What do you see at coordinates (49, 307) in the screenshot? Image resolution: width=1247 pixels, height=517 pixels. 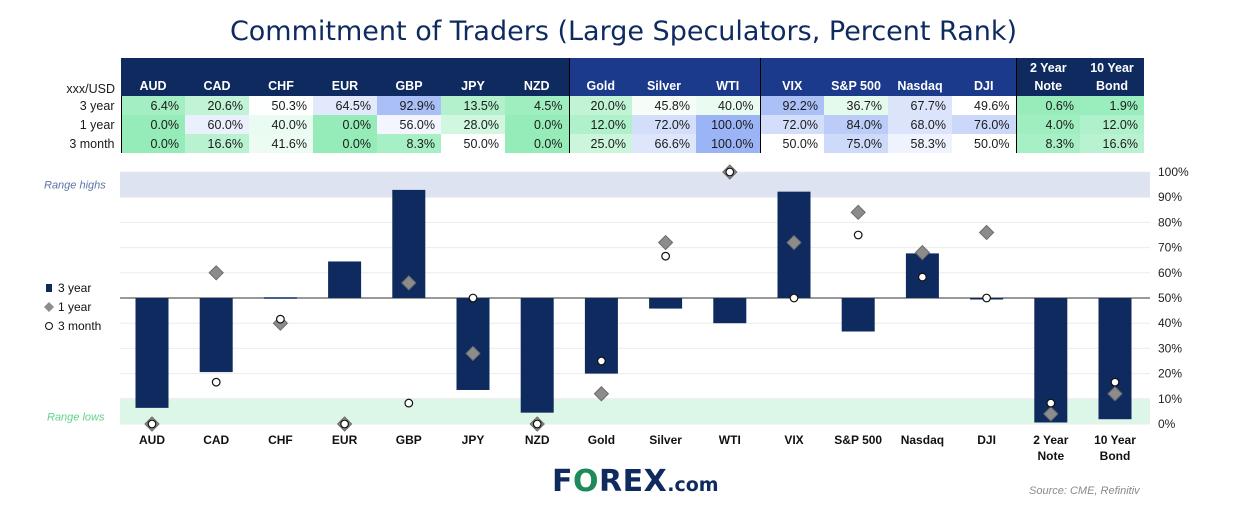 I see `legend-swatch-1-year` at bounding box center [49, 307].